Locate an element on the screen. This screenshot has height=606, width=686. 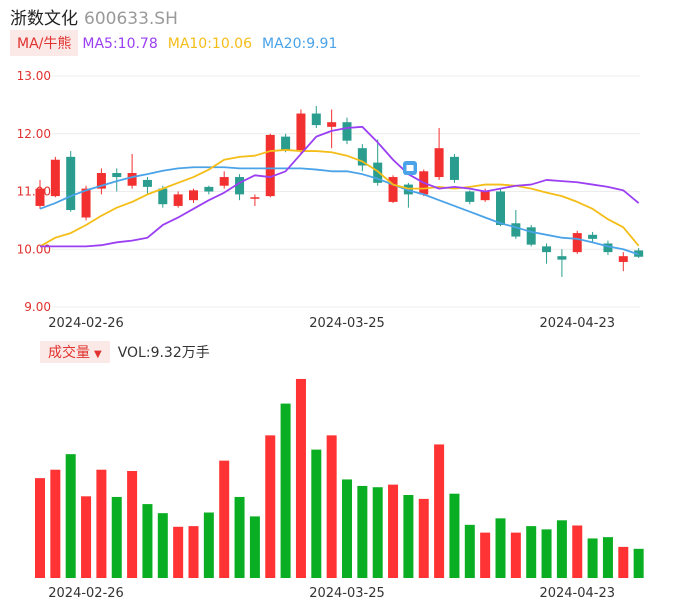
volume-date-axis: 2024-02-26 2024-03-25 2024-04-23 is located at coordinates (331, 593).